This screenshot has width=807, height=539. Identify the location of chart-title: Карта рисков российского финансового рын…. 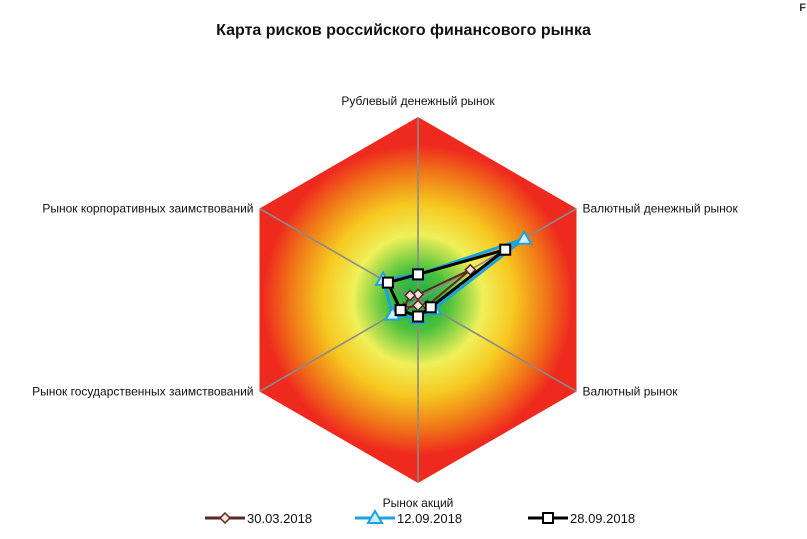
(403, 30).